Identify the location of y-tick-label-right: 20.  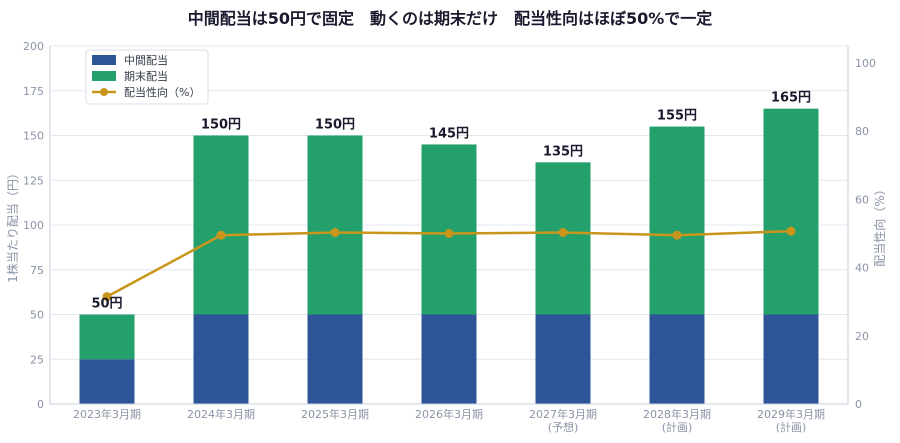
(862, 336).